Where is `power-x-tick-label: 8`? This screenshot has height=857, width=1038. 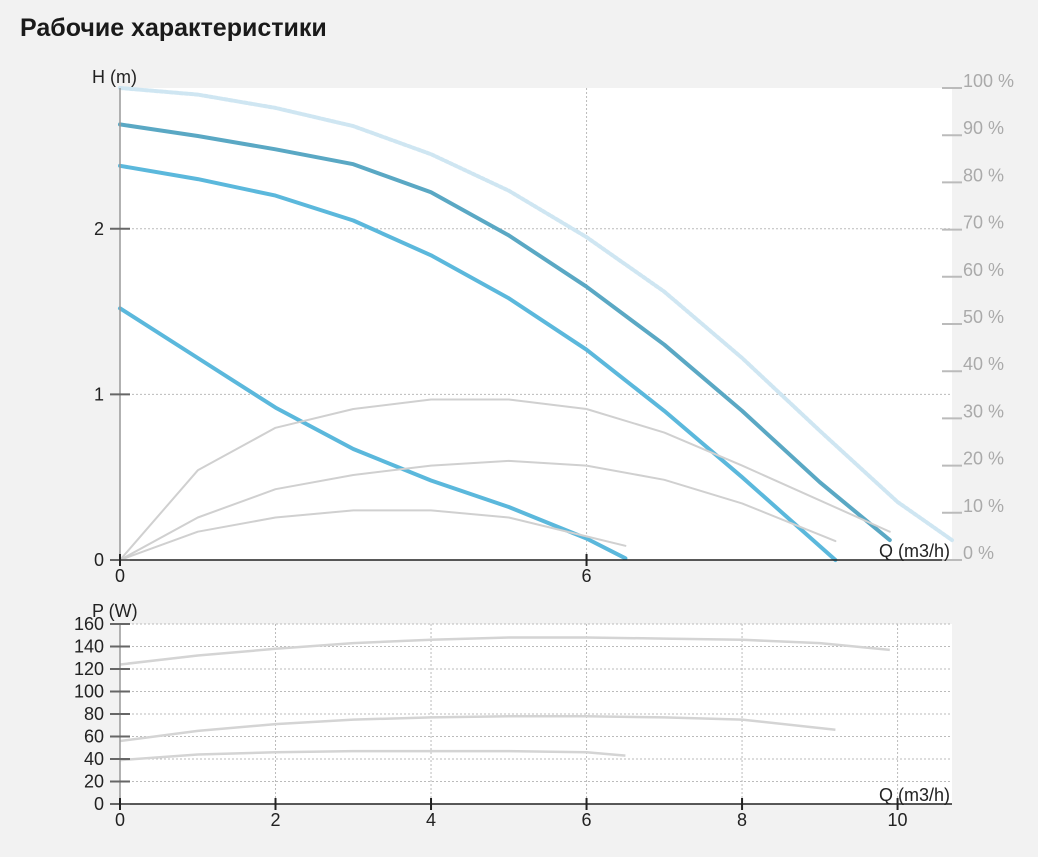
power-x-tick-label: 8 is located at coordinates (742, 820).